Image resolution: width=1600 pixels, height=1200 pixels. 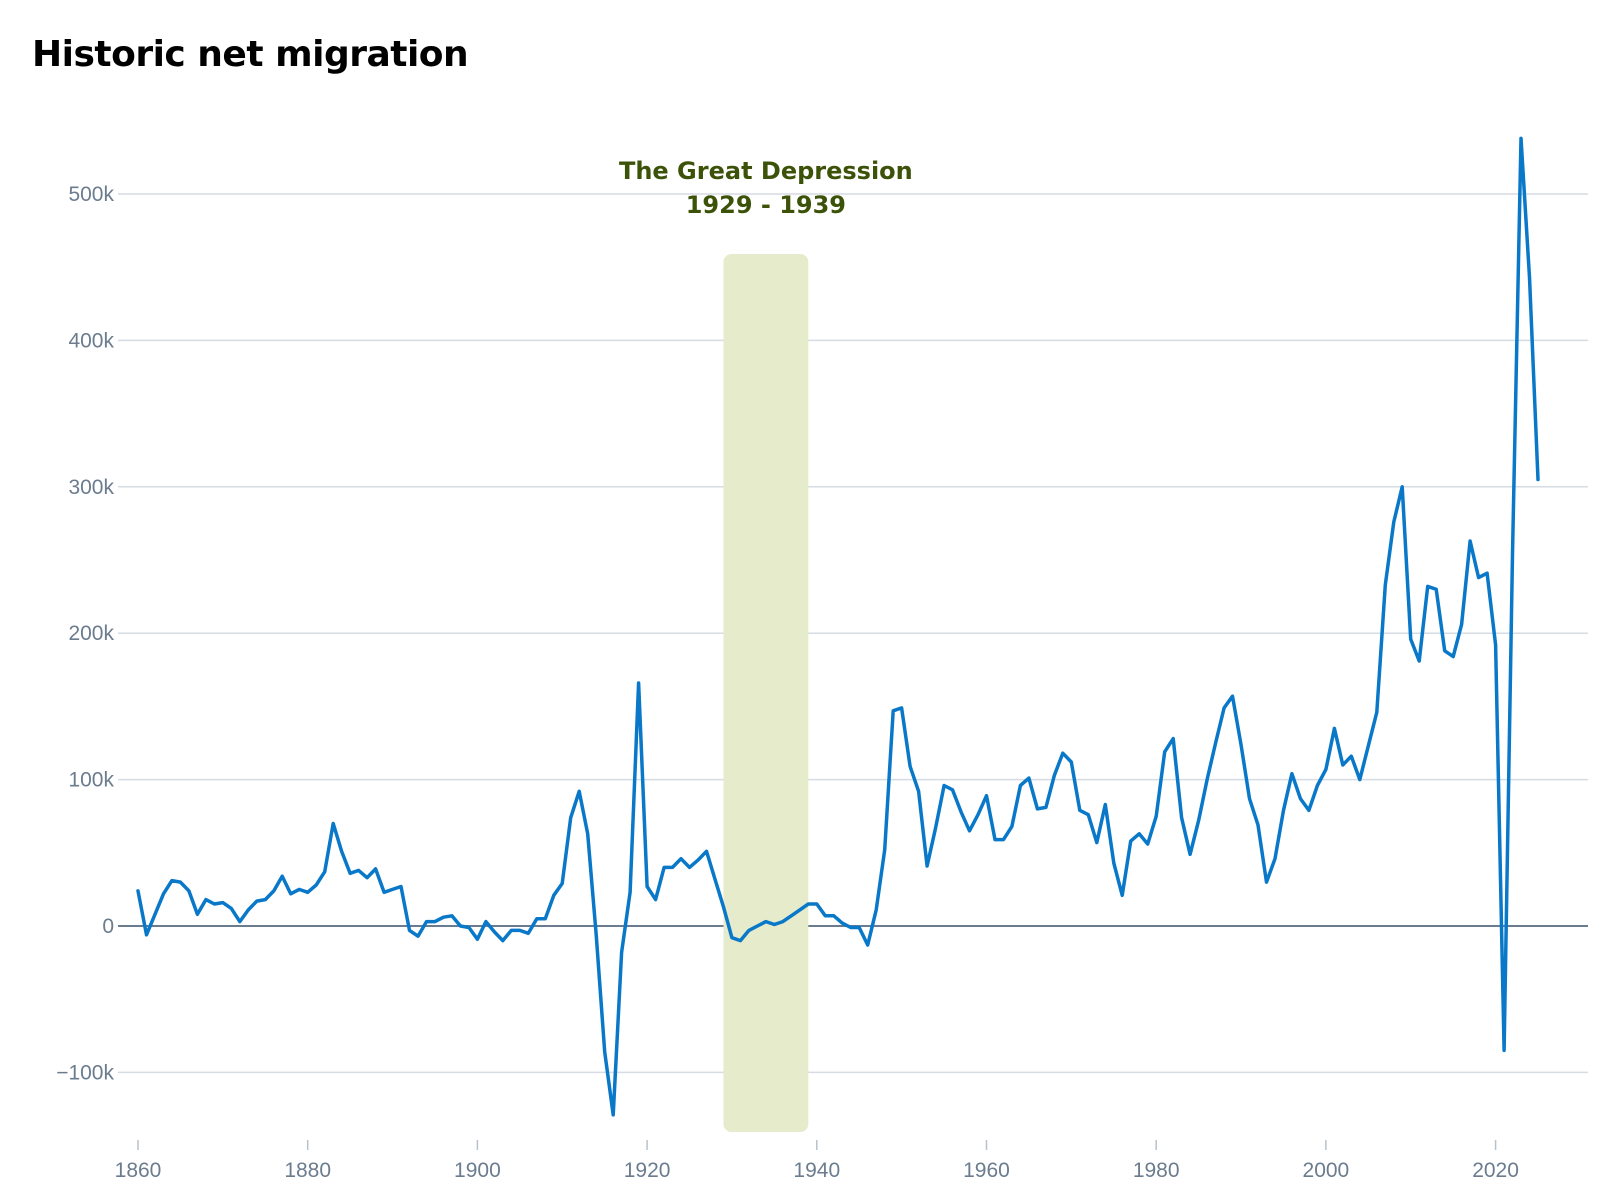 I want to click on y-axis: −100k 0 100k 200k 300k 400k 500k, so click(x=85, y=633).